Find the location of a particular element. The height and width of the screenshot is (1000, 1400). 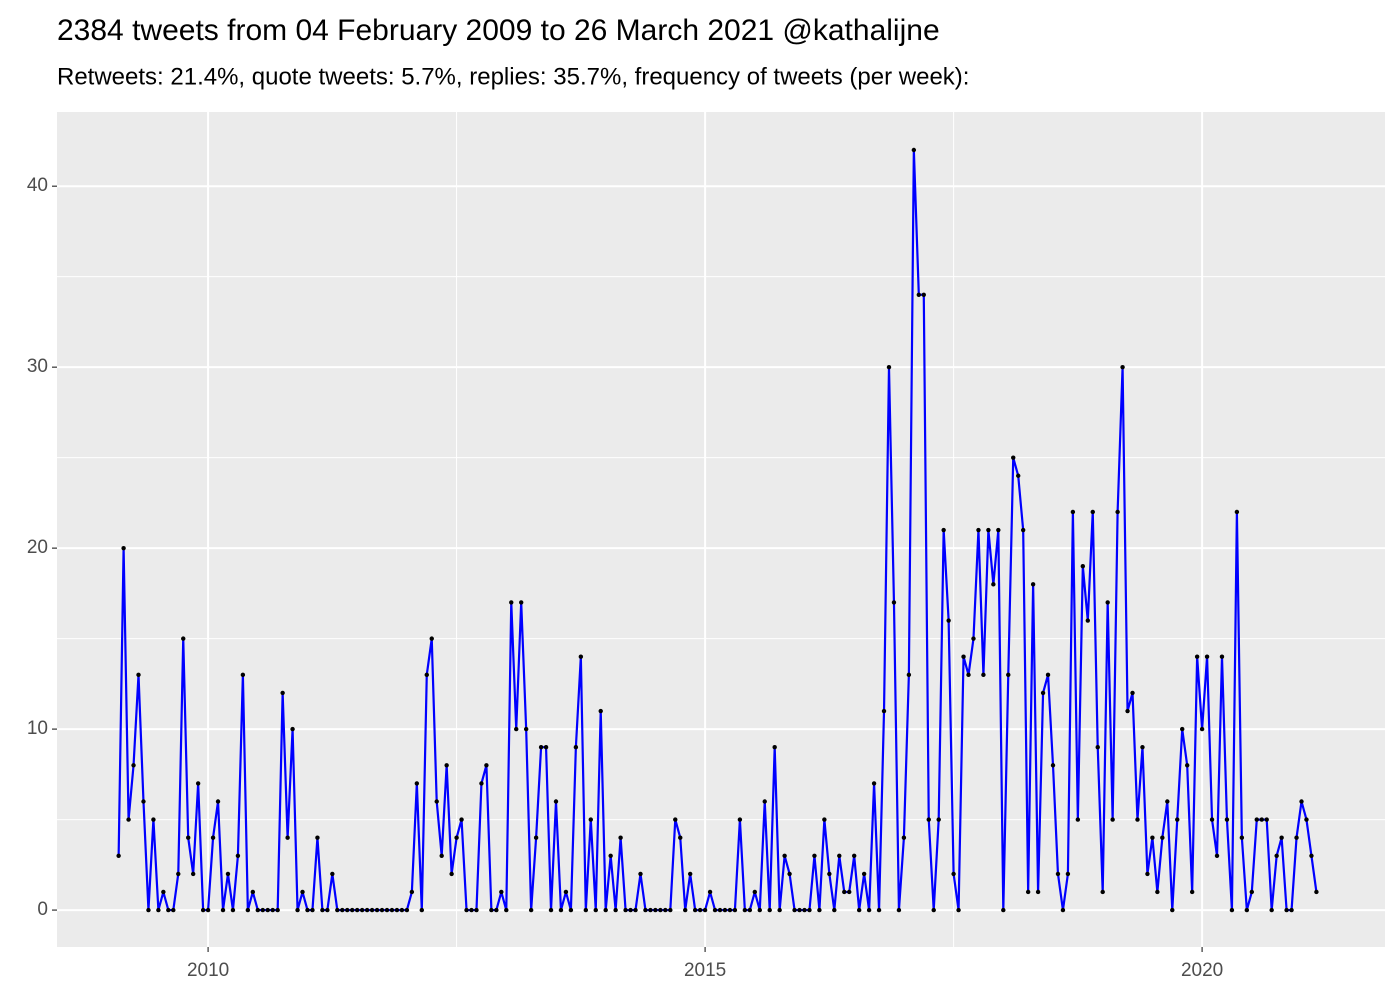

y-tick-label: 30 is located at coordinates (37, 366).